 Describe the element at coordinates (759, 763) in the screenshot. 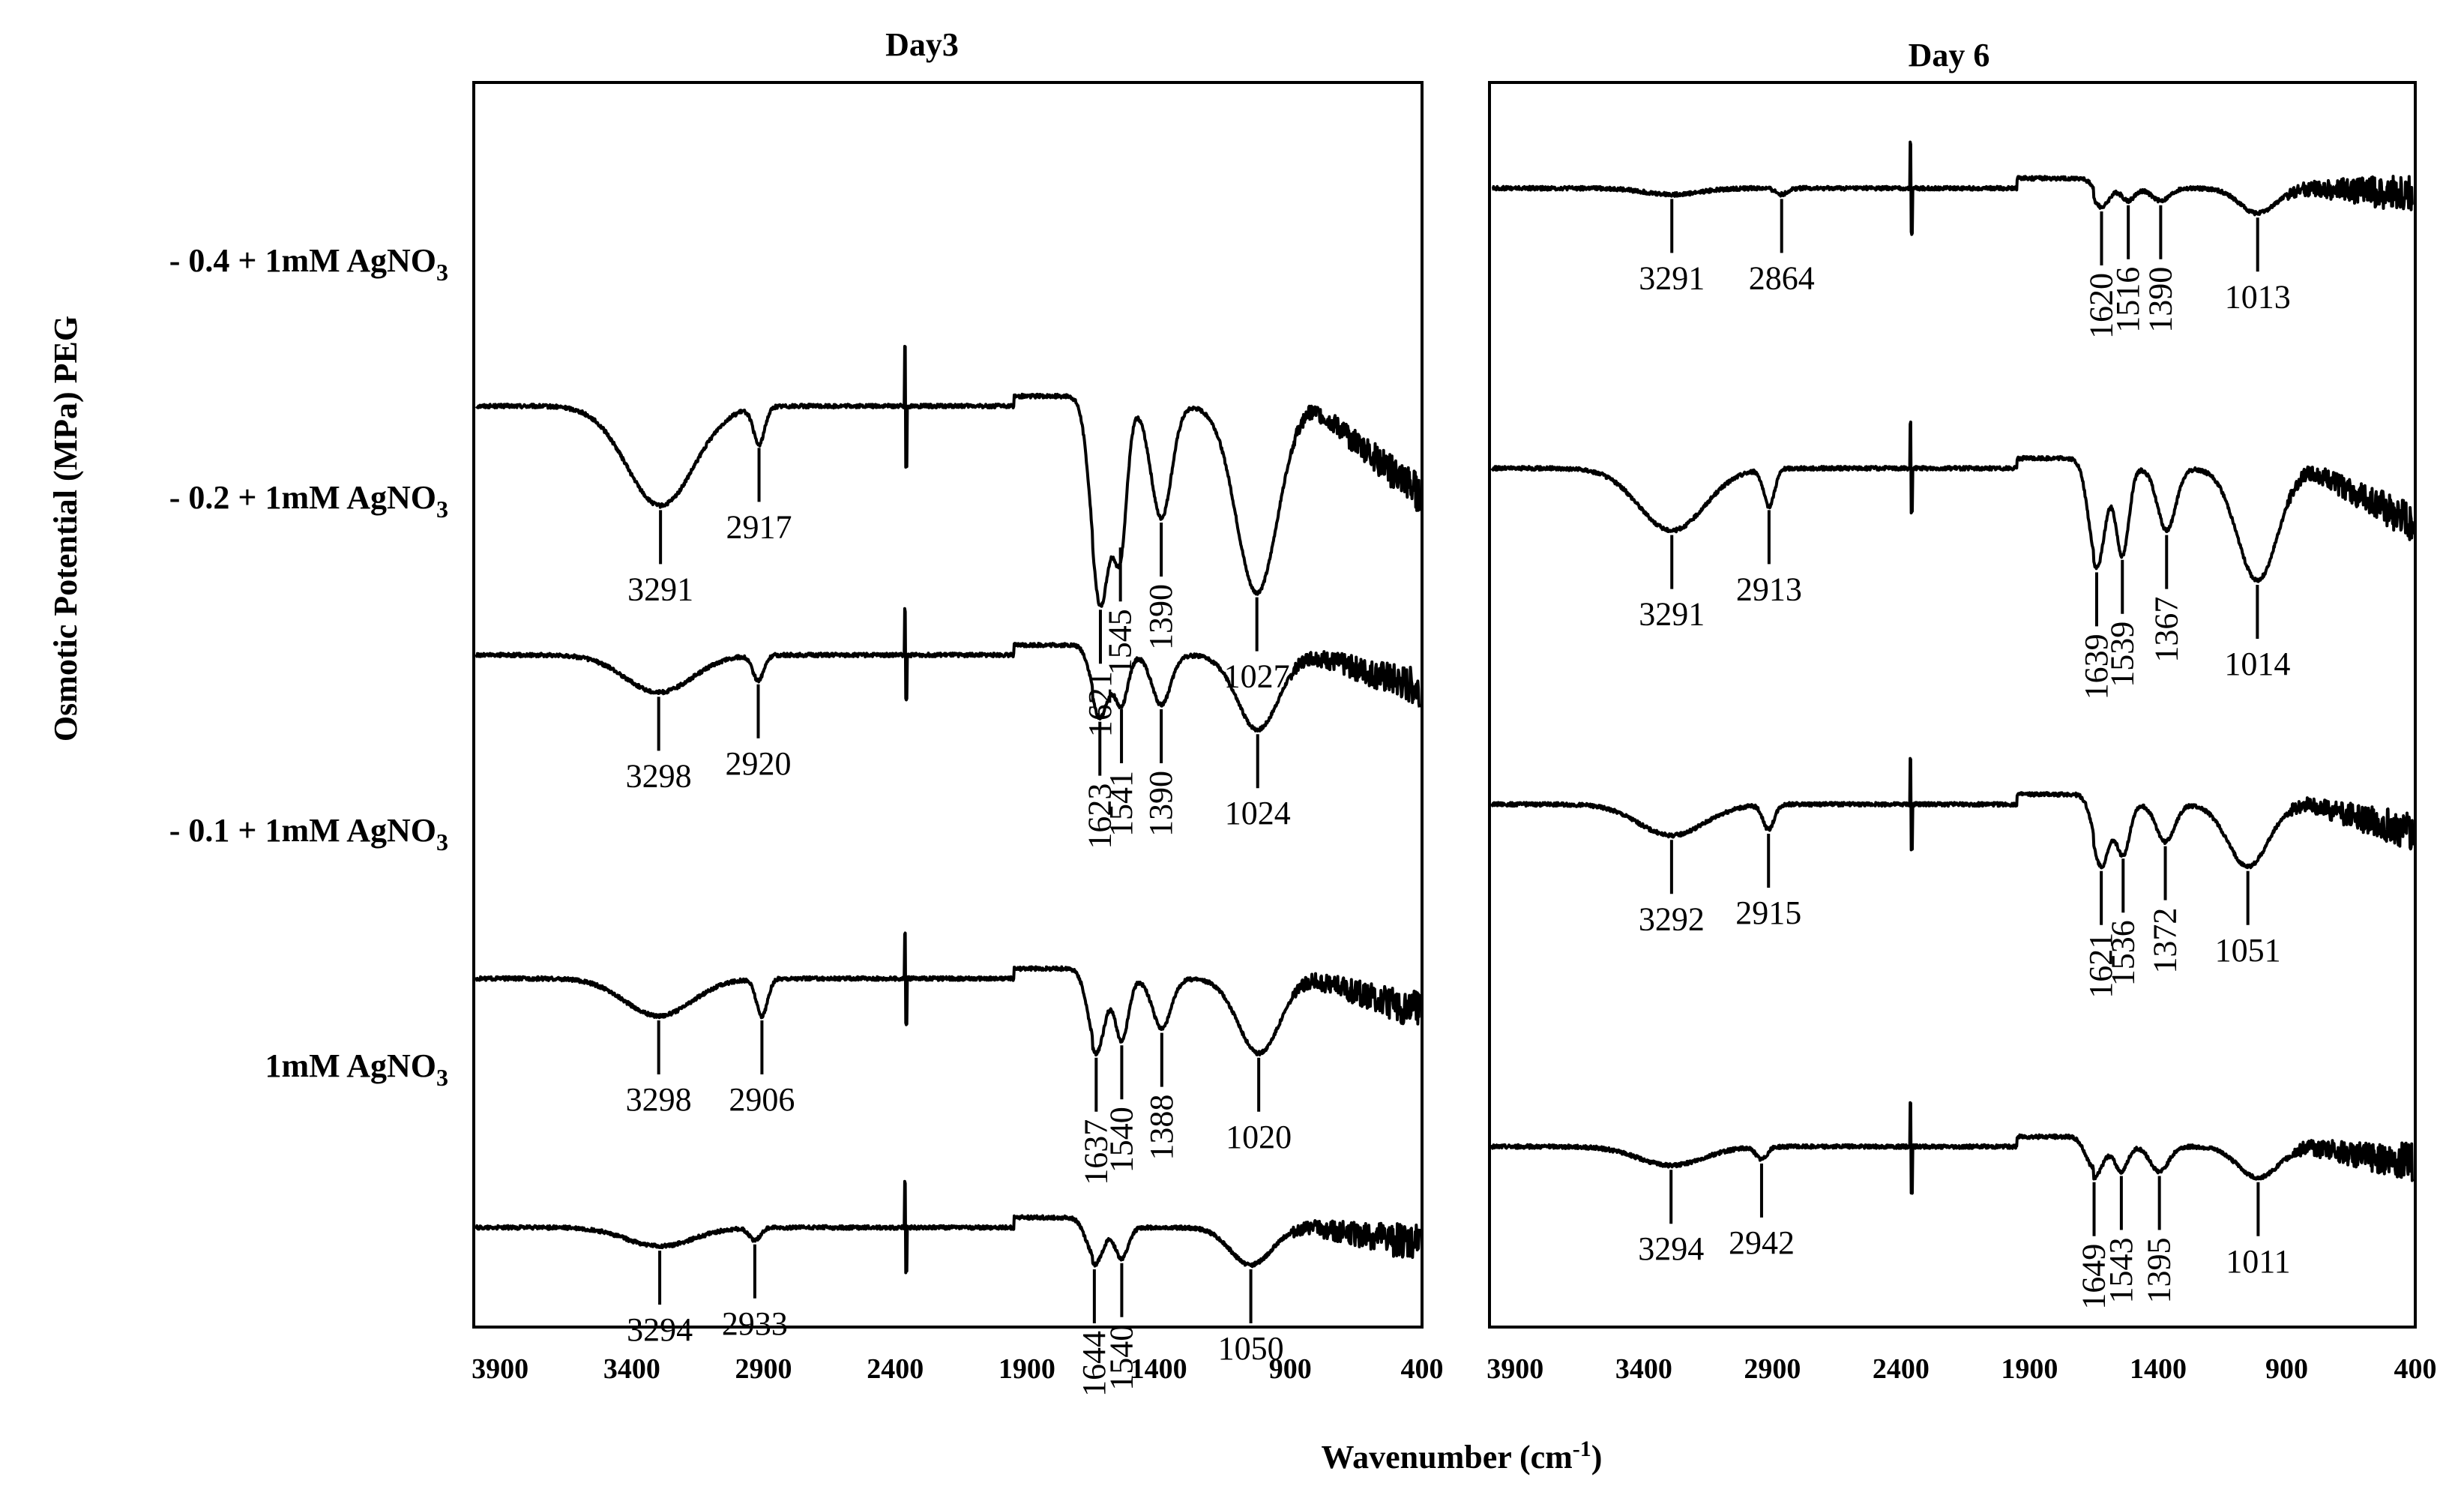

I see `peak-label-2920: 2920` at that location.